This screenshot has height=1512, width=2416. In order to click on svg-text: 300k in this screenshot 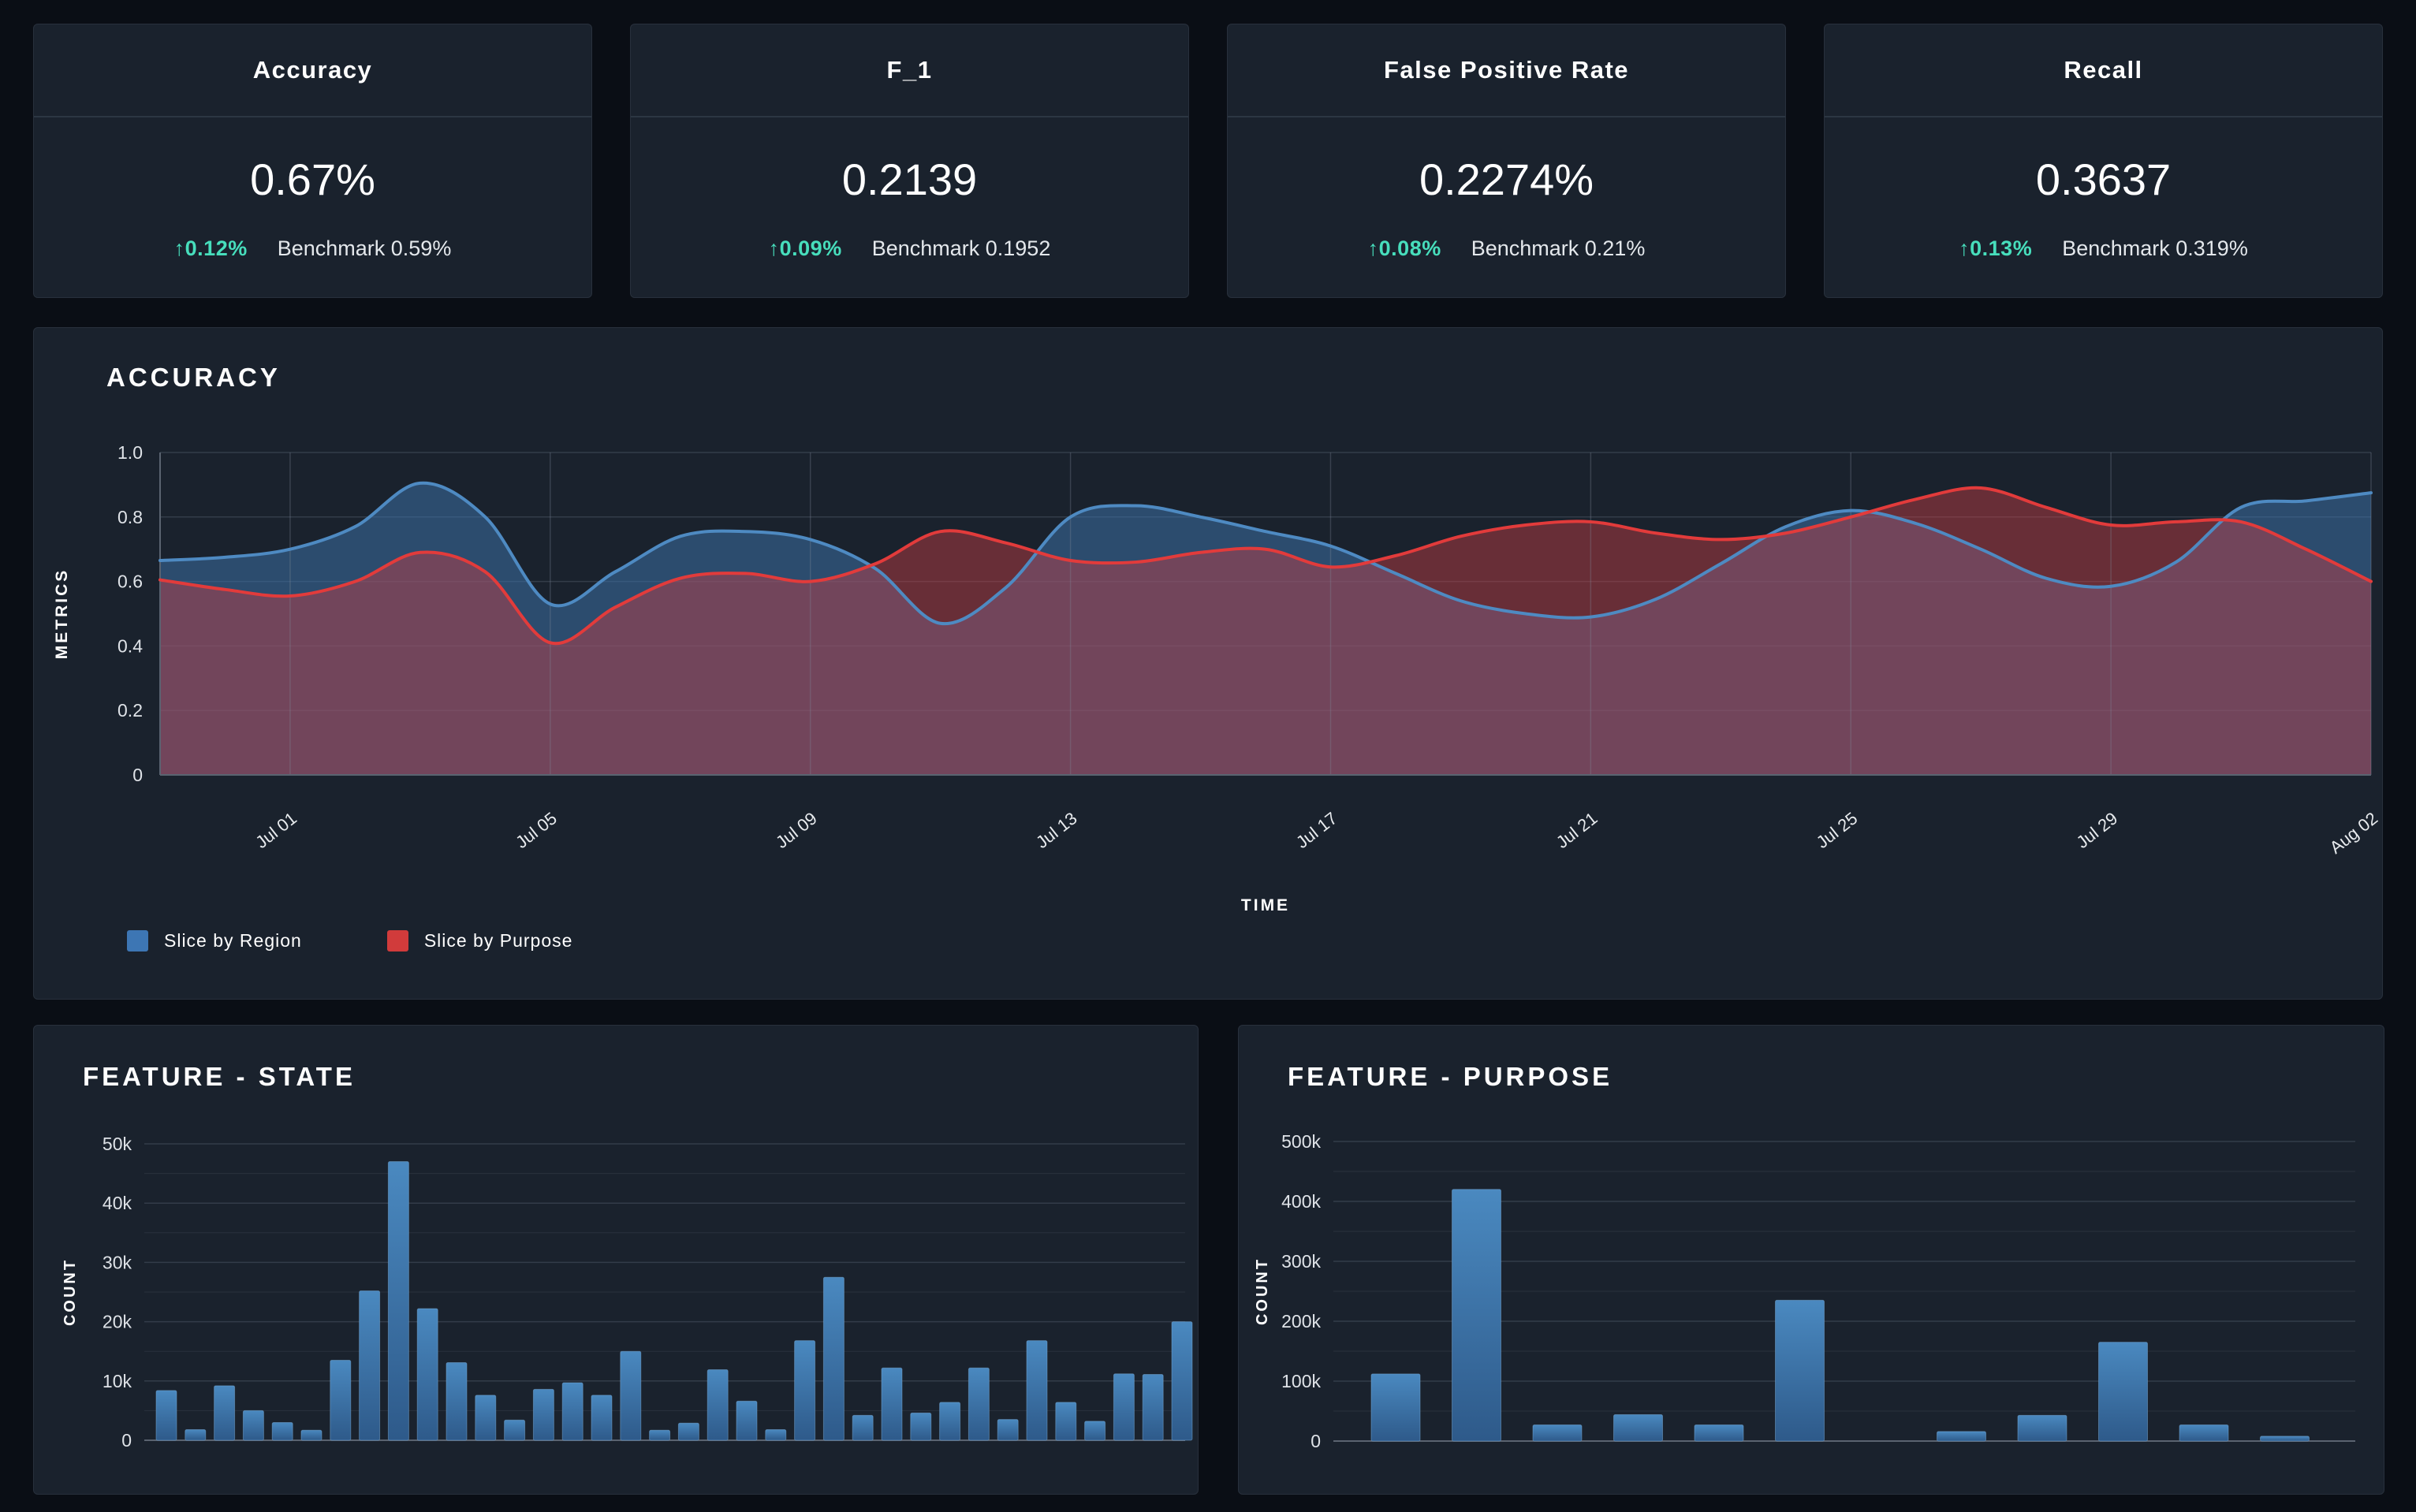, I will do `click(1301, 1262)`.